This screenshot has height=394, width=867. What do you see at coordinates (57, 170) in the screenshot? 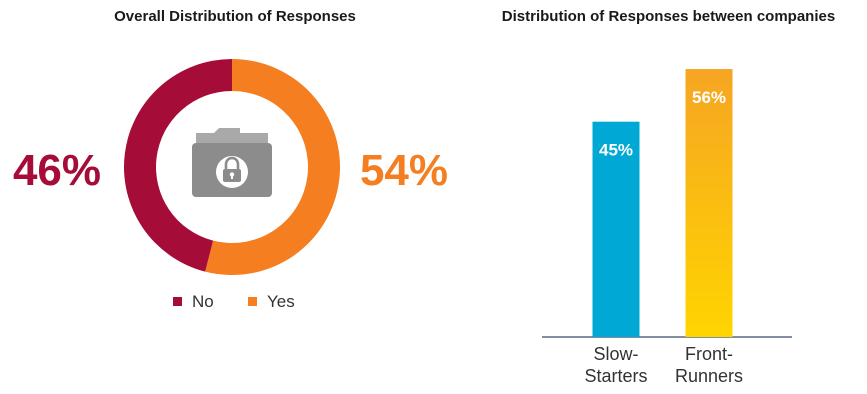
I see `donut-label-no: 46%` at bounding box center [57, 170].